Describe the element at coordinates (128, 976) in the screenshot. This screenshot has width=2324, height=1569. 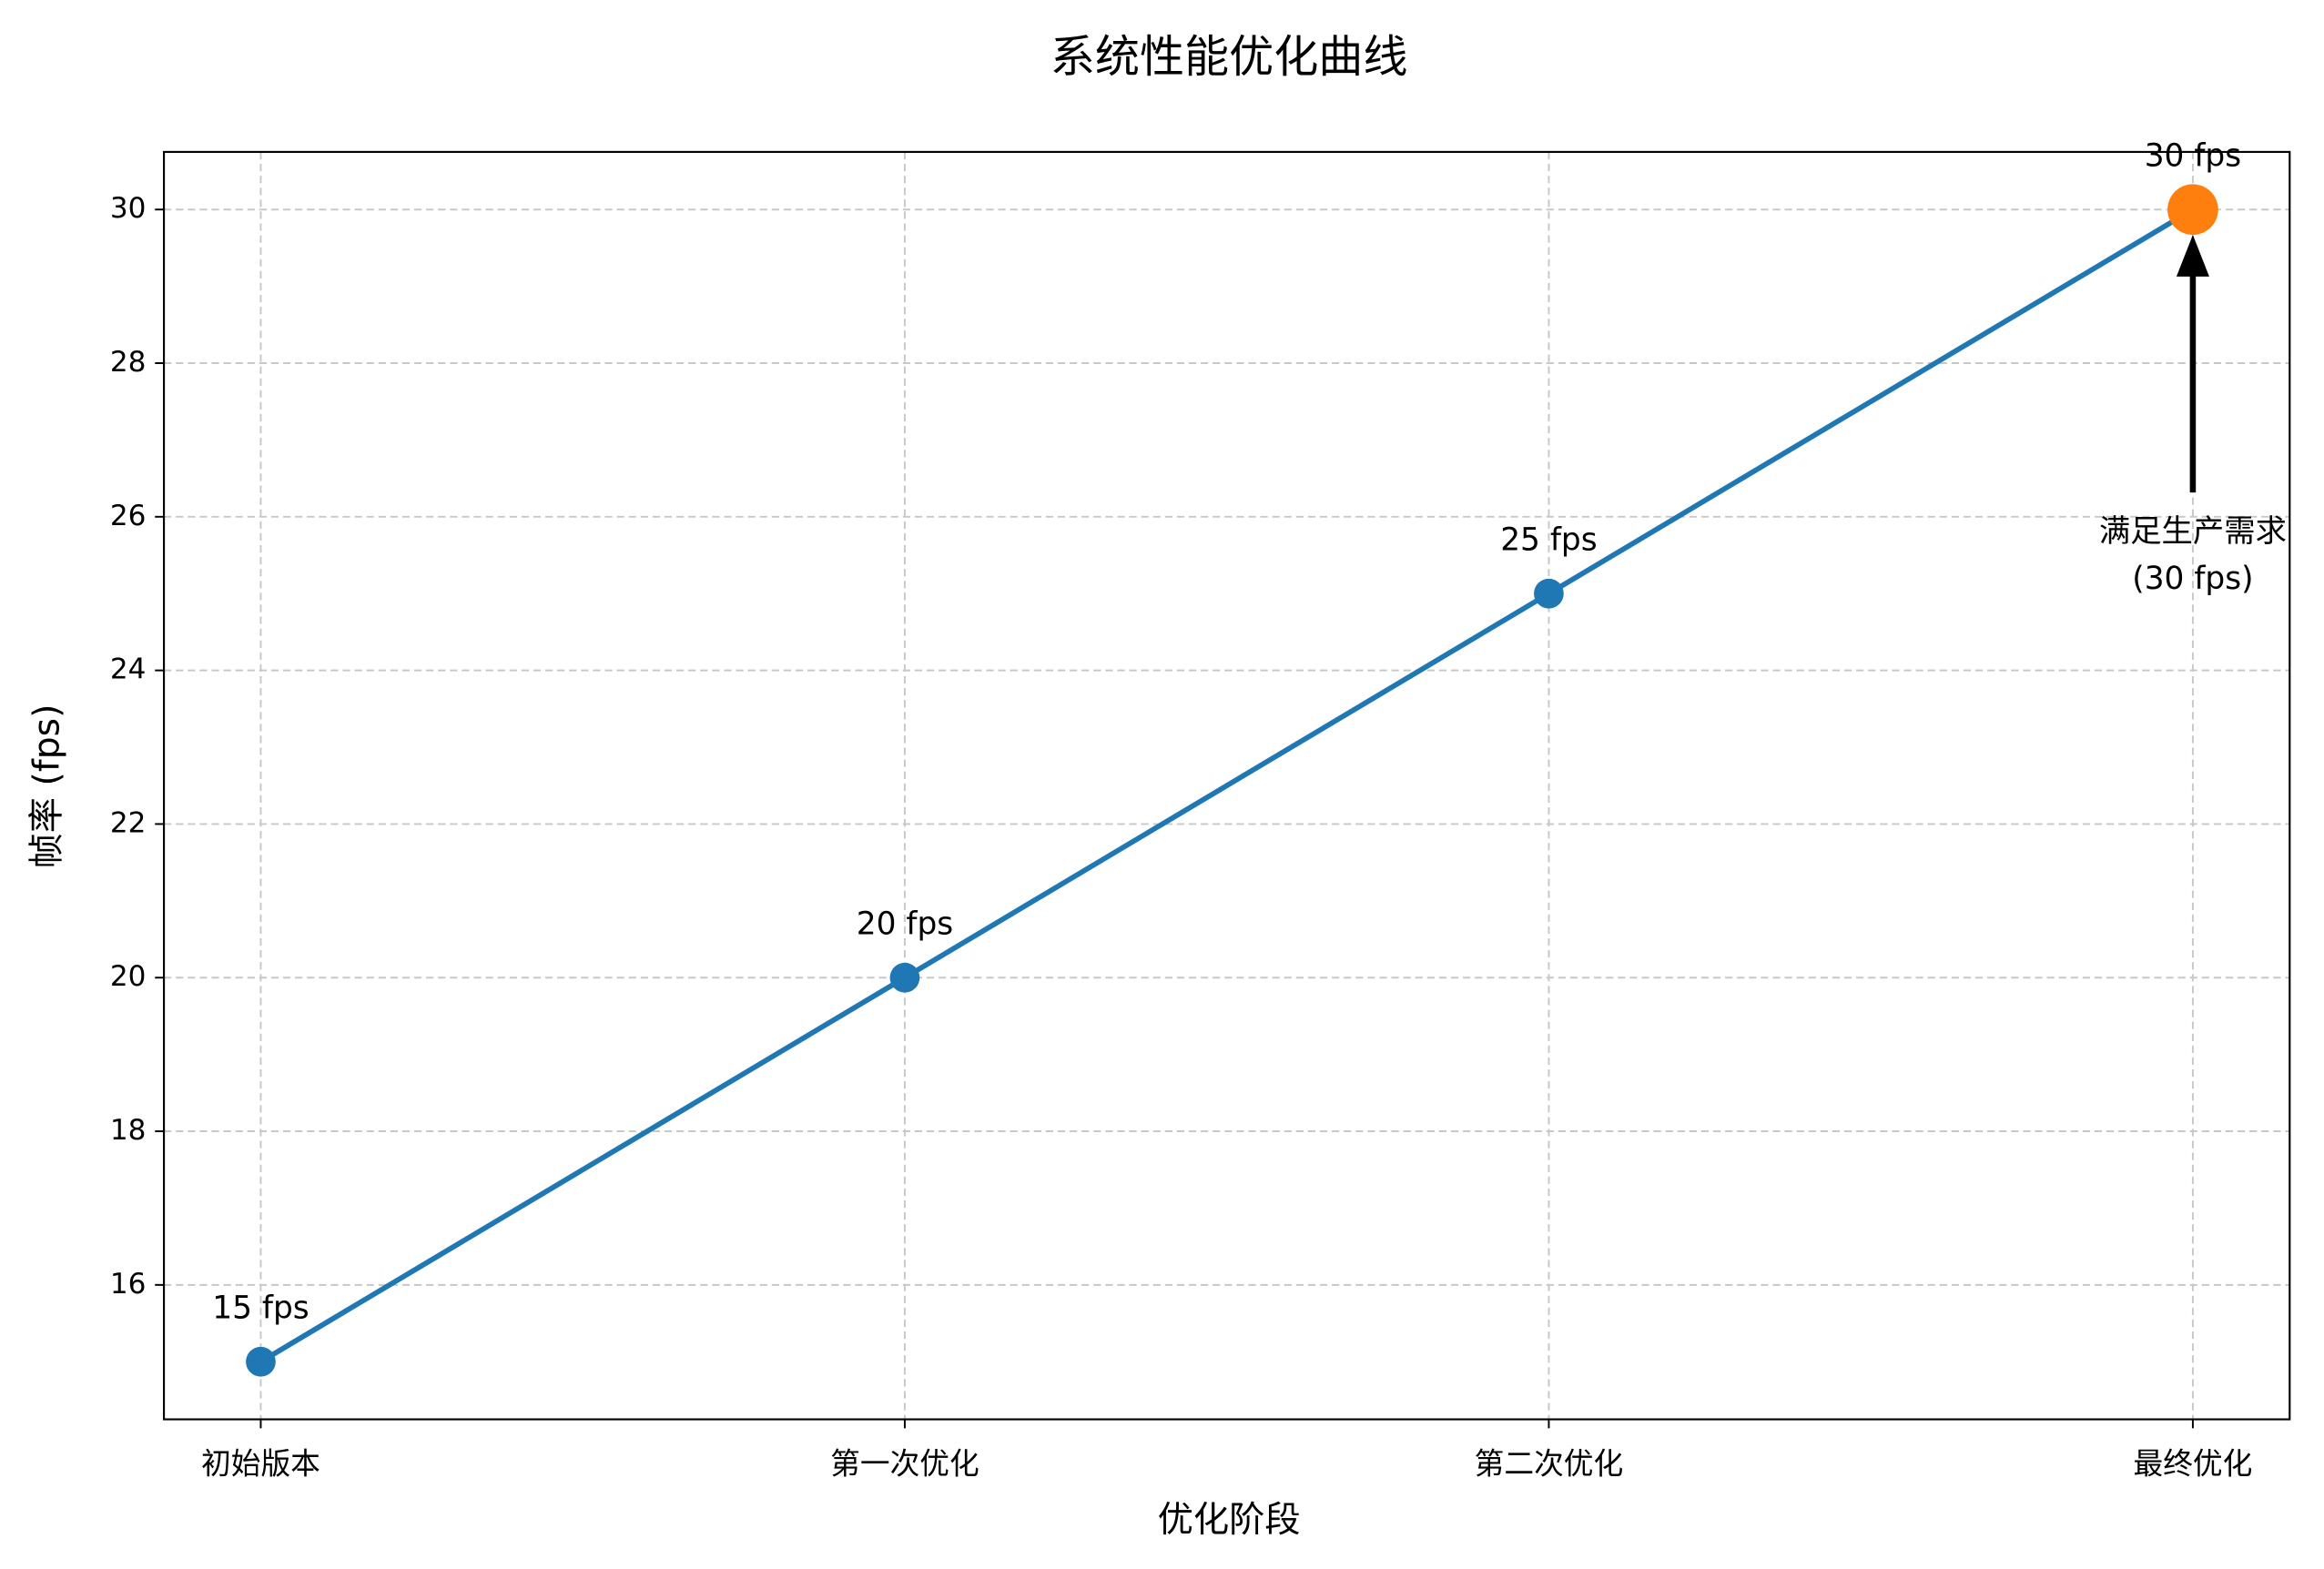
I see `y-tick-label: 20` at that location.